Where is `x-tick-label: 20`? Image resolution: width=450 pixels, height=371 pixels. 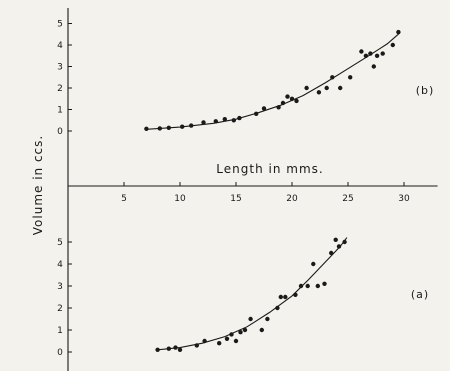 x-tick-label: 20 is located at coordinates (292, 199).